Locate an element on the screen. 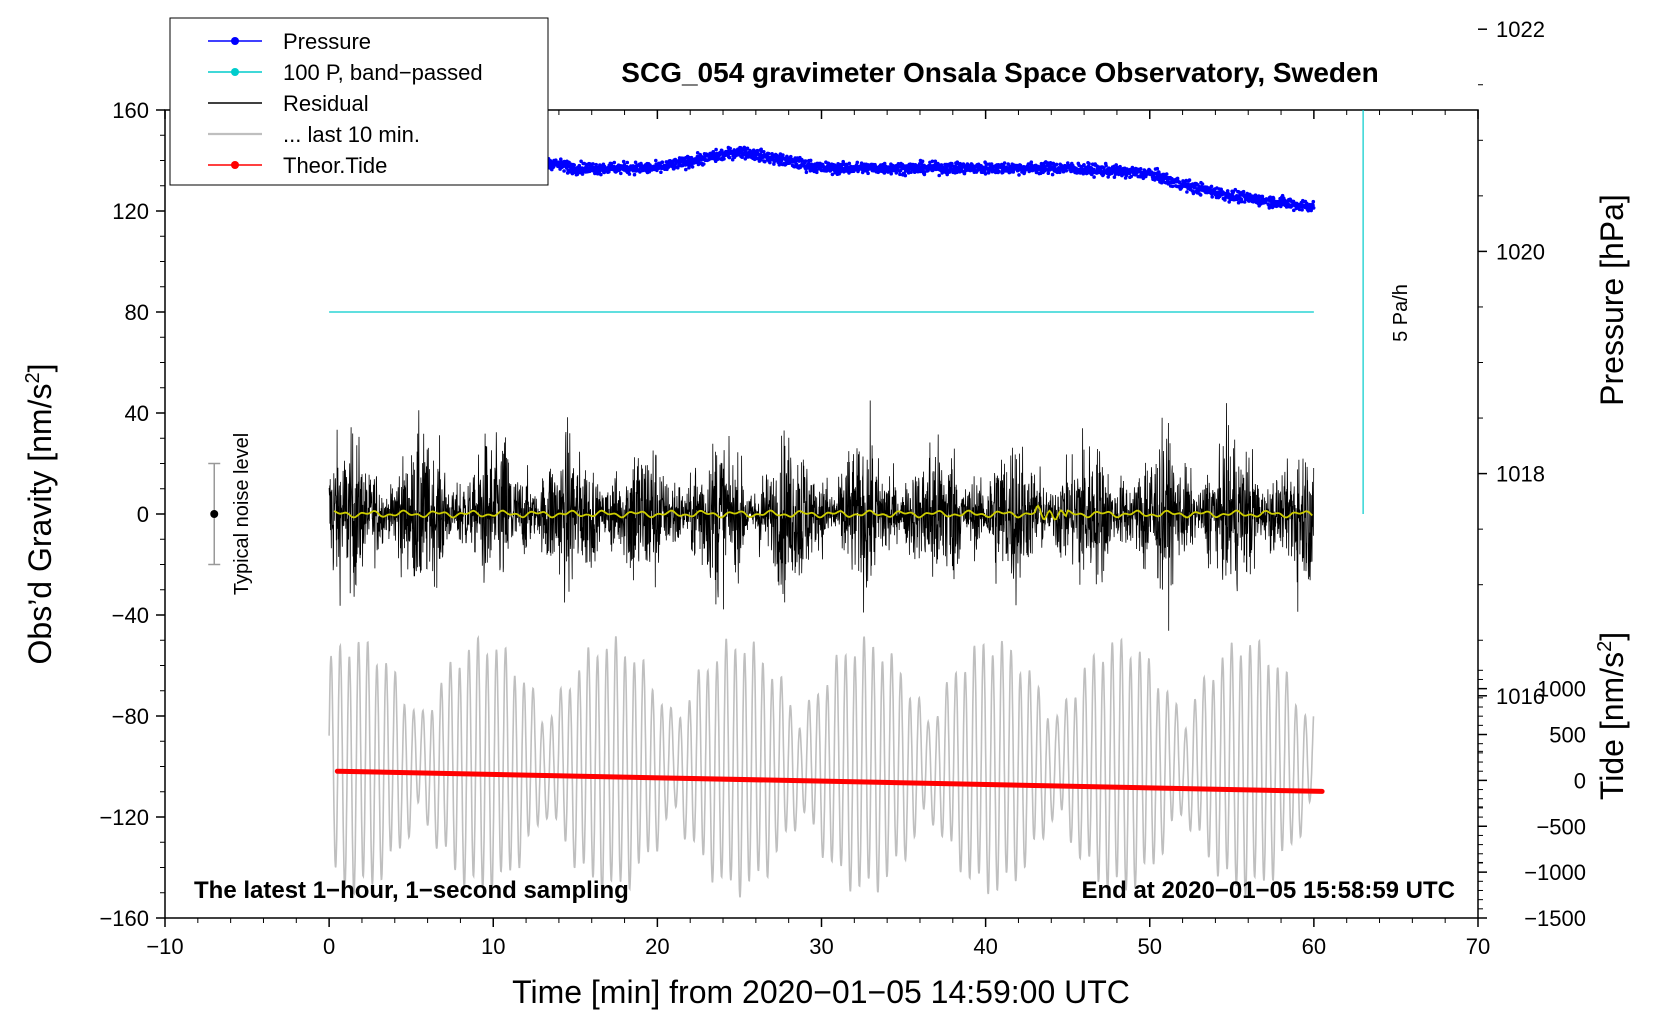 The height and width of the screenshot is (1020, 1660). y-axis-label-gravity: Obs’d Gravity [nm/s2] is located at coordinates (40, 514).